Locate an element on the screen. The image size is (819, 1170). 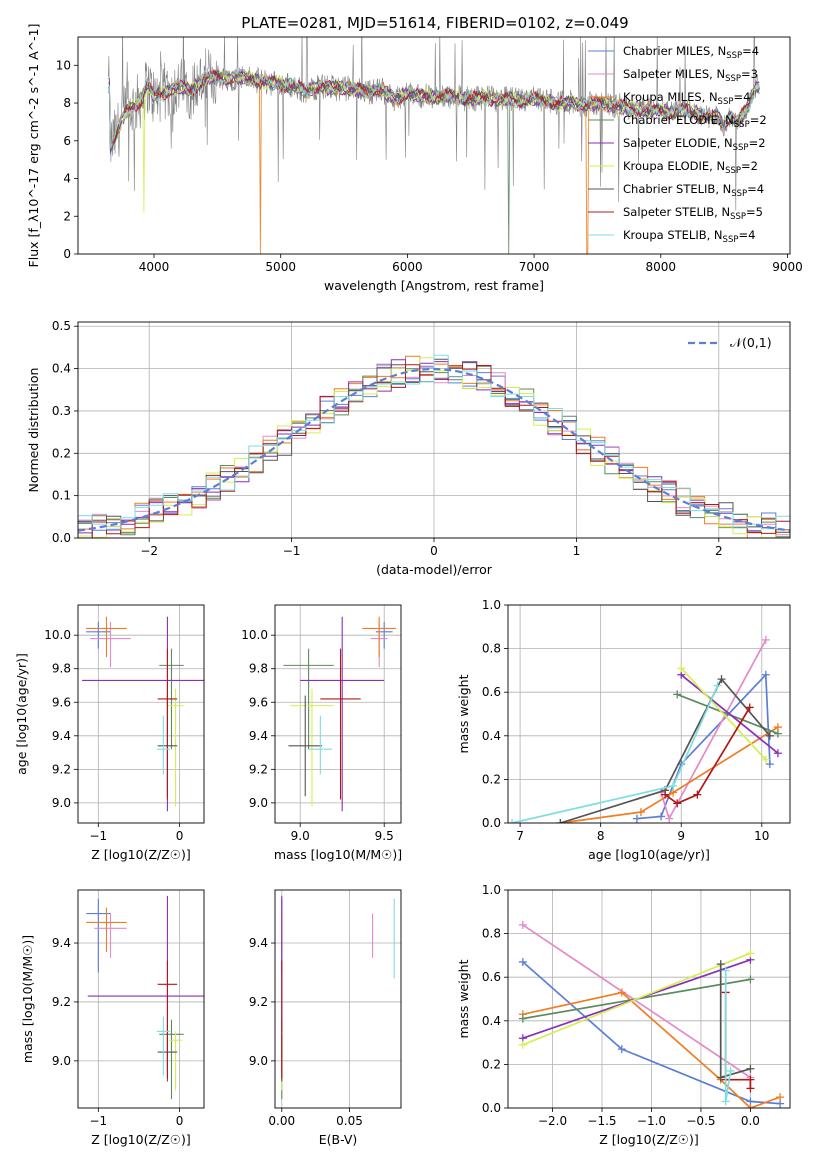
x-axis-label: E(B-V) is located at coordinates (338, 1139).